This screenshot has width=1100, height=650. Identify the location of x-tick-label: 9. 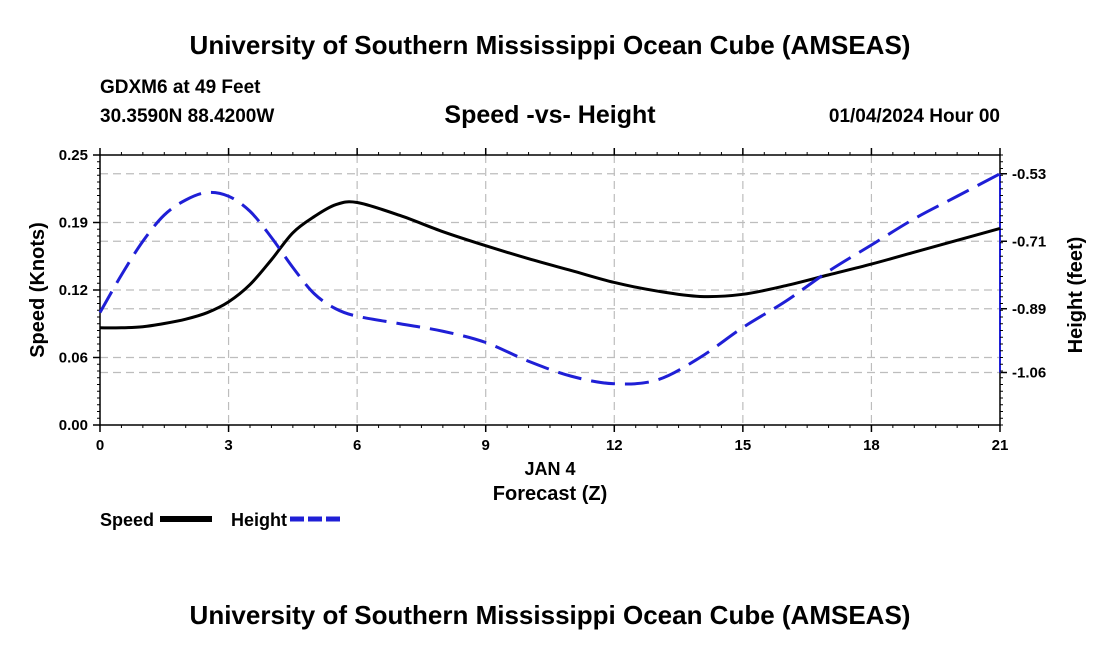
(486, 445).